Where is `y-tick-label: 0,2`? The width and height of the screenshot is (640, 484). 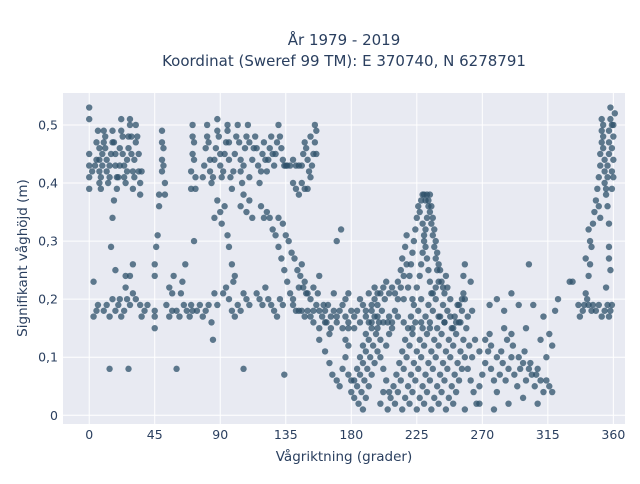 y-tick-label: 0,2 is located at coordinates (48, 299).